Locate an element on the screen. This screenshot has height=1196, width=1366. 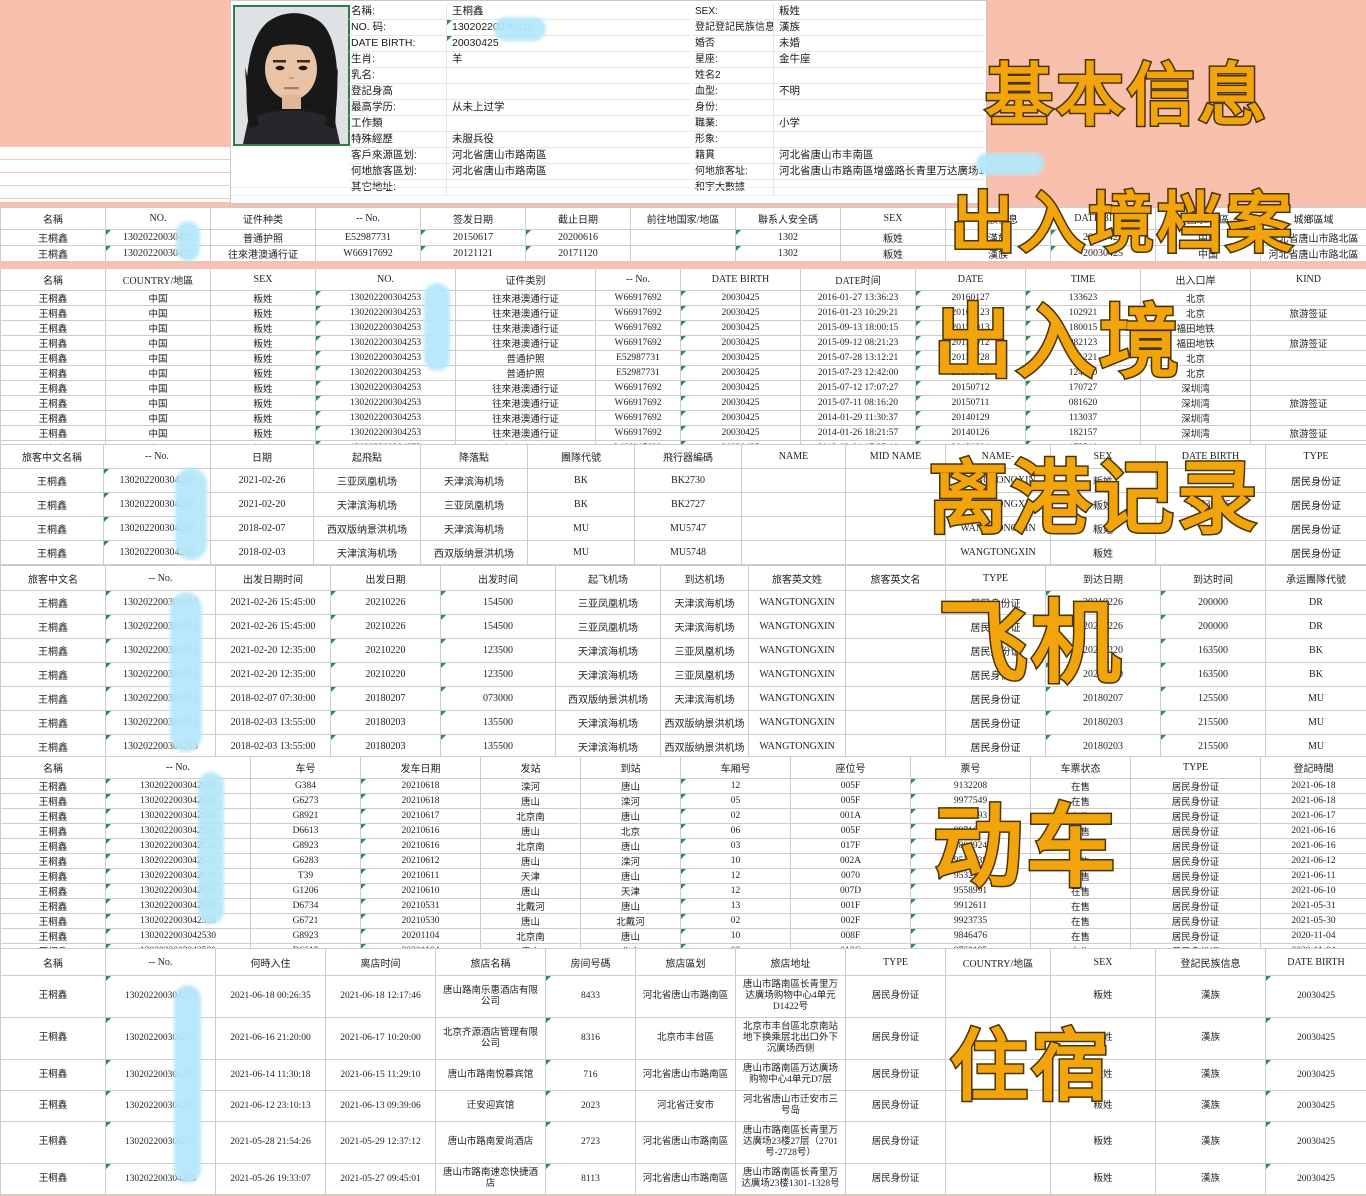
cell: 2021-06-12 23:10:13 is located at coordinates (270, 1106).